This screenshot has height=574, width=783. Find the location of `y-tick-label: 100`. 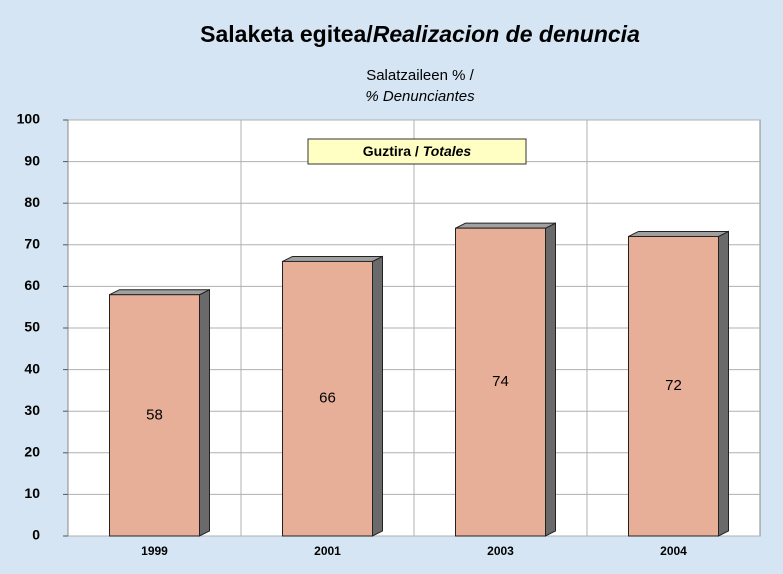

y-tick-label: 100 is located at coordinates (29, 119).